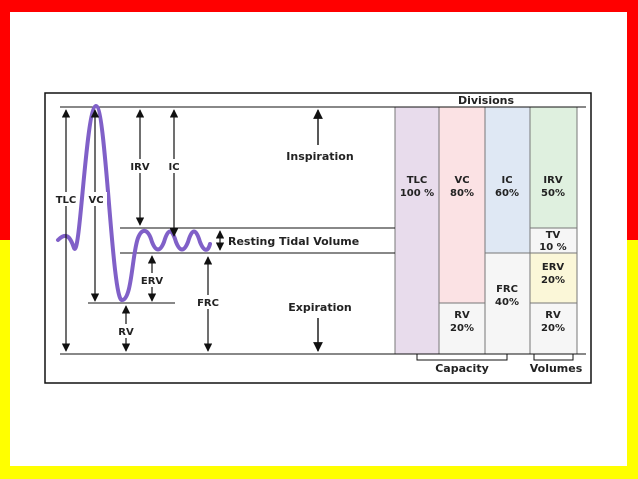 The height and width of the screenshot is (479, 638). I want to click on volume-curve, so click(134, 203).